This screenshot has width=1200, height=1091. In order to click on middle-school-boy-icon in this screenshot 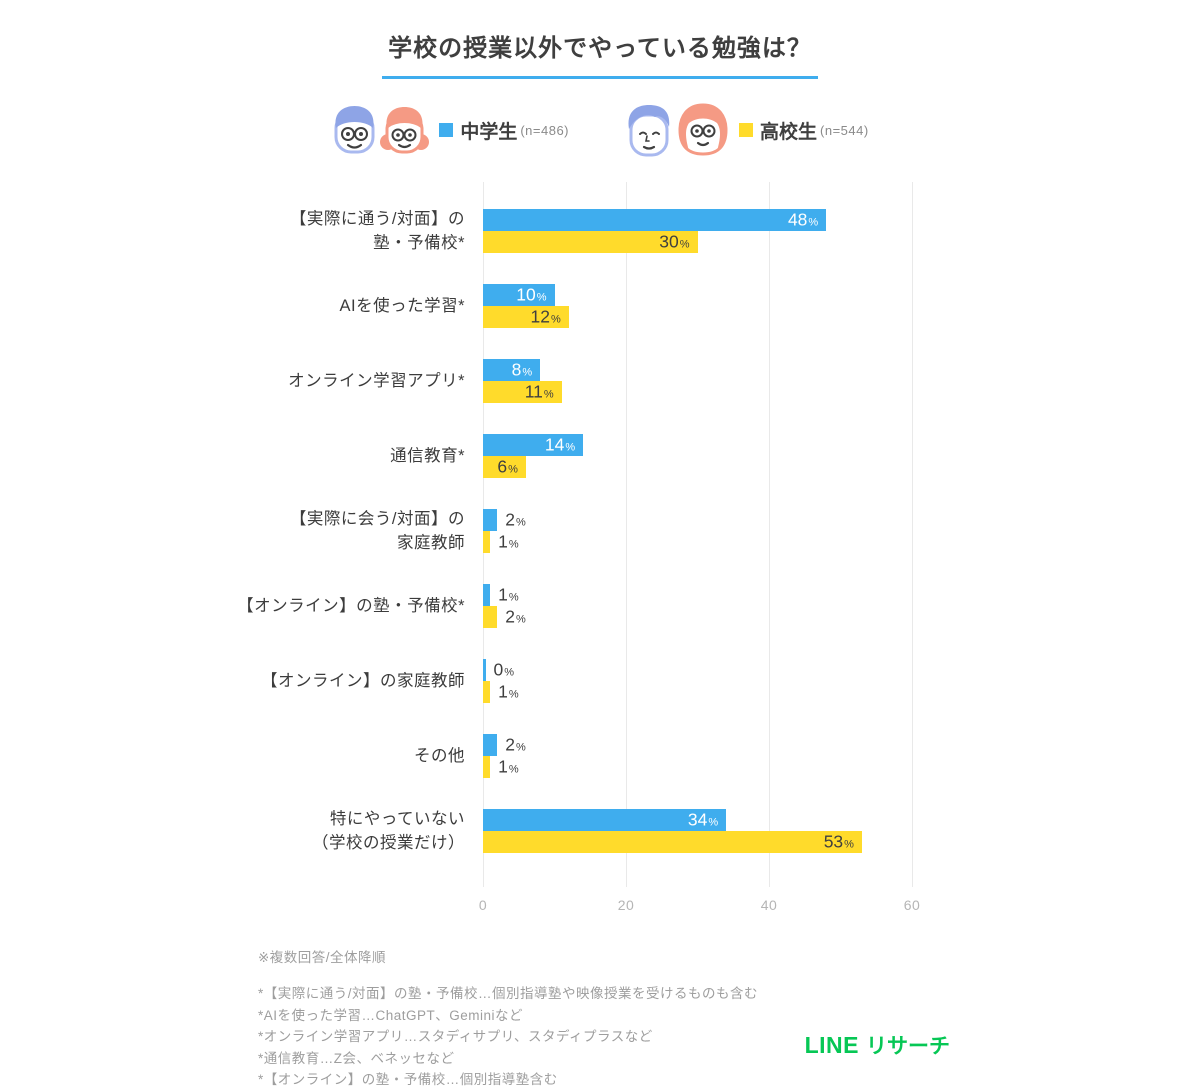, I will do `click(354, 130)`.